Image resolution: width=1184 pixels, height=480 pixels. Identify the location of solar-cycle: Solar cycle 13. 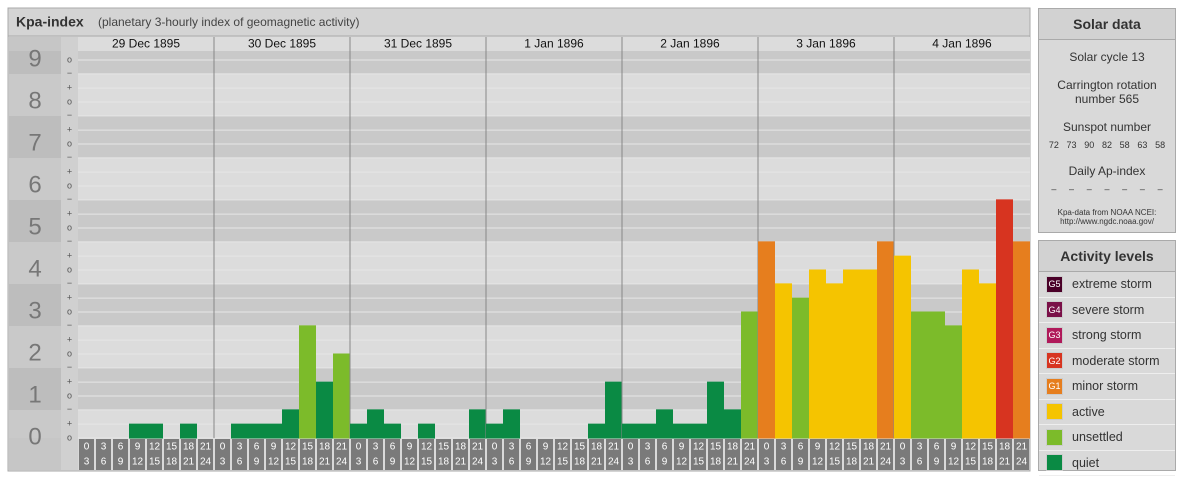
(1107, 57).